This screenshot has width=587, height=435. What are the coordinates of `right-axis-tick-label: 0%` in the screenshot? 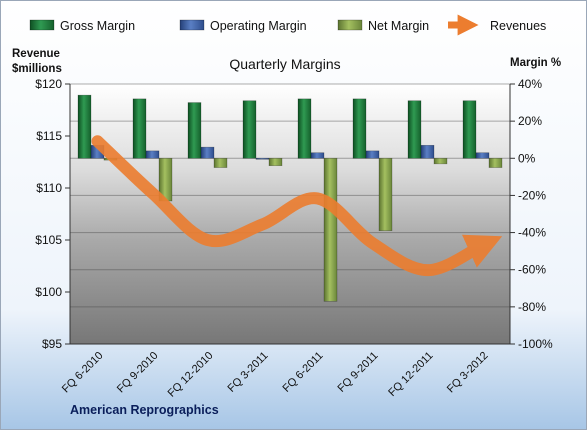 It's located at (527, 158).